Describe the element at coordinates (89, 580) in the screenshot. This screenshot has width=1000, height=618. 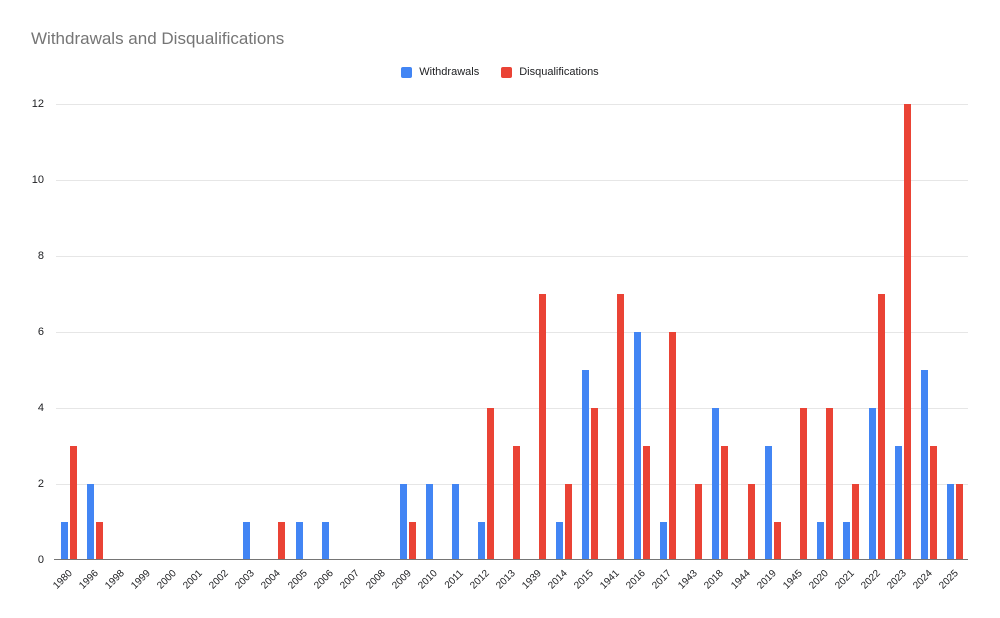
I see `x-tick-label: 1996` at that location.